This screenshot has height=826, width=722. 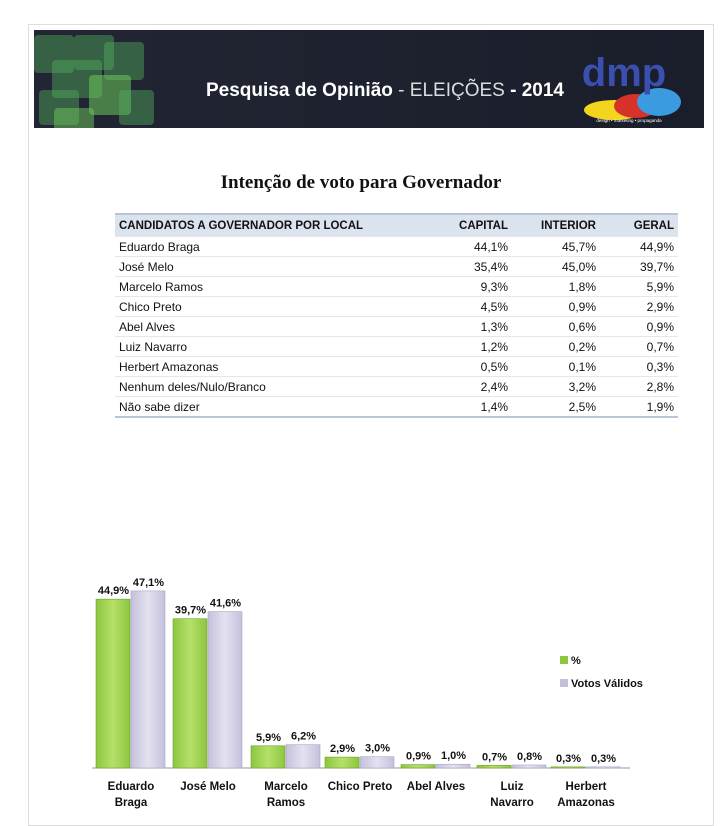 I want to click on table-cell-candidate: Eduardo Braga, so click(x=274, y=246).